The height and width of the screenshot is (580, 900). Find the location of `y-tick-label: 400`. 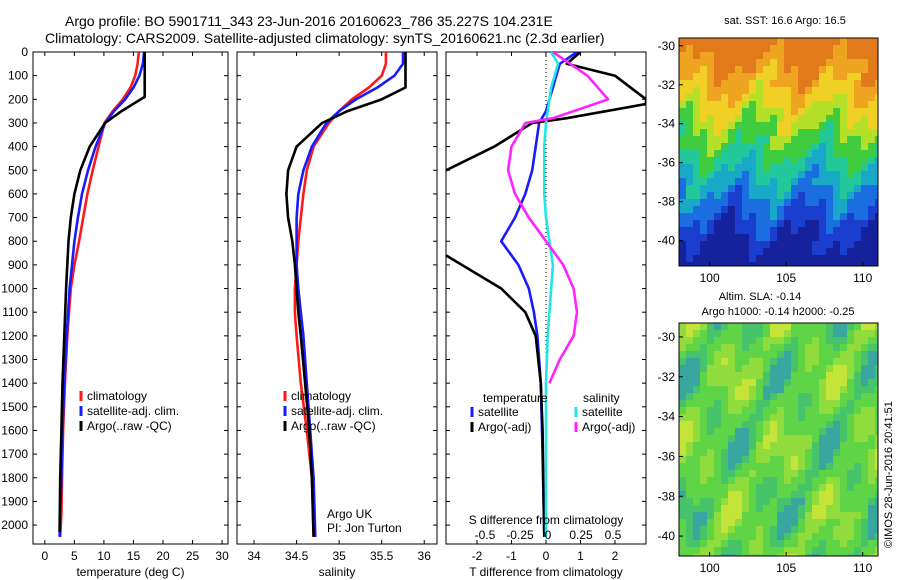

y-tick-label: 400 is located at coordinates (18, 147).